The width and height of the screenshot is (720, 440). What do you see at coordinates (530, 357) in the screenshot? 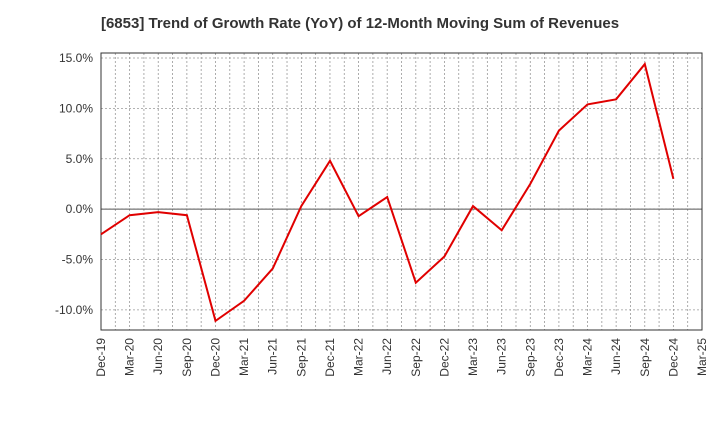
I see `x-tick-label: Sep-23` at bounding box center [530, 357].